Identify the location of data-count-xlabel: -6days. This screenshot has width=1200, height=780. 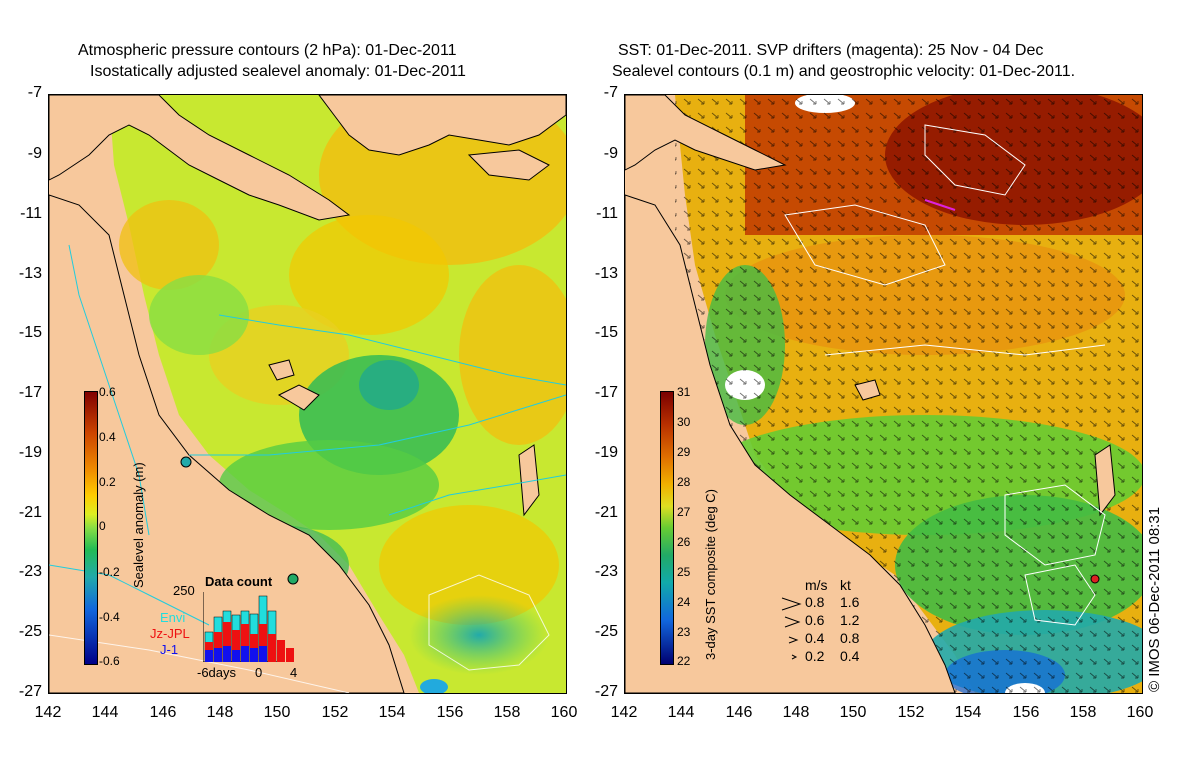
(217, 672).